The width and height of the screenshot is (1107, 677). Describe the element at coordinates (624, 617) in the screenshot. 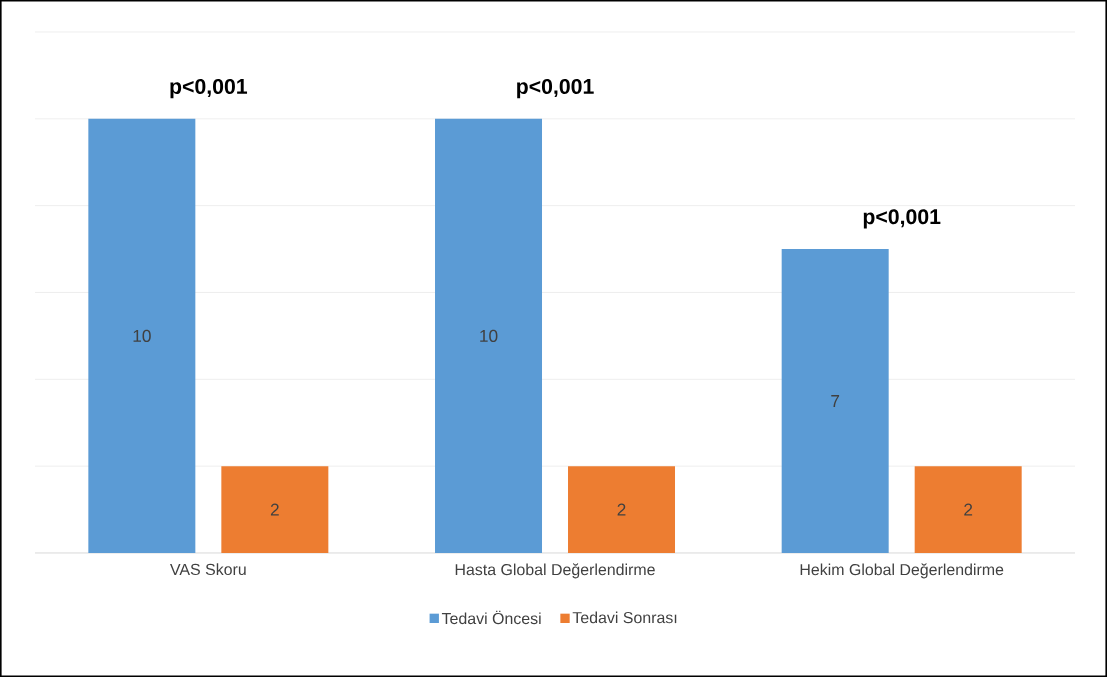

I see `legend-label: Tedavi Sonrası` at that location.